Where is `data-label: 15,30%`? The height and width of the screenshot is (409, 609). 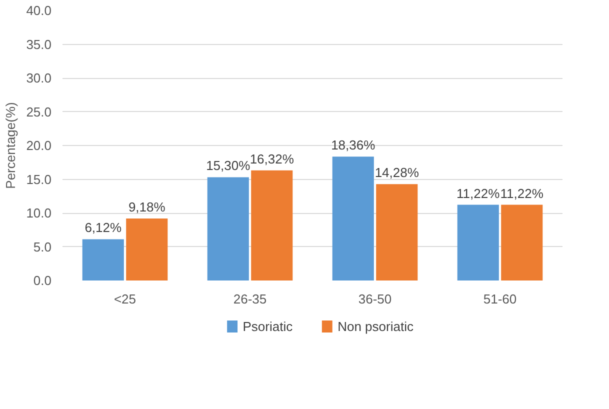 data-label: 15,30% is located at coordinates (228, 166).